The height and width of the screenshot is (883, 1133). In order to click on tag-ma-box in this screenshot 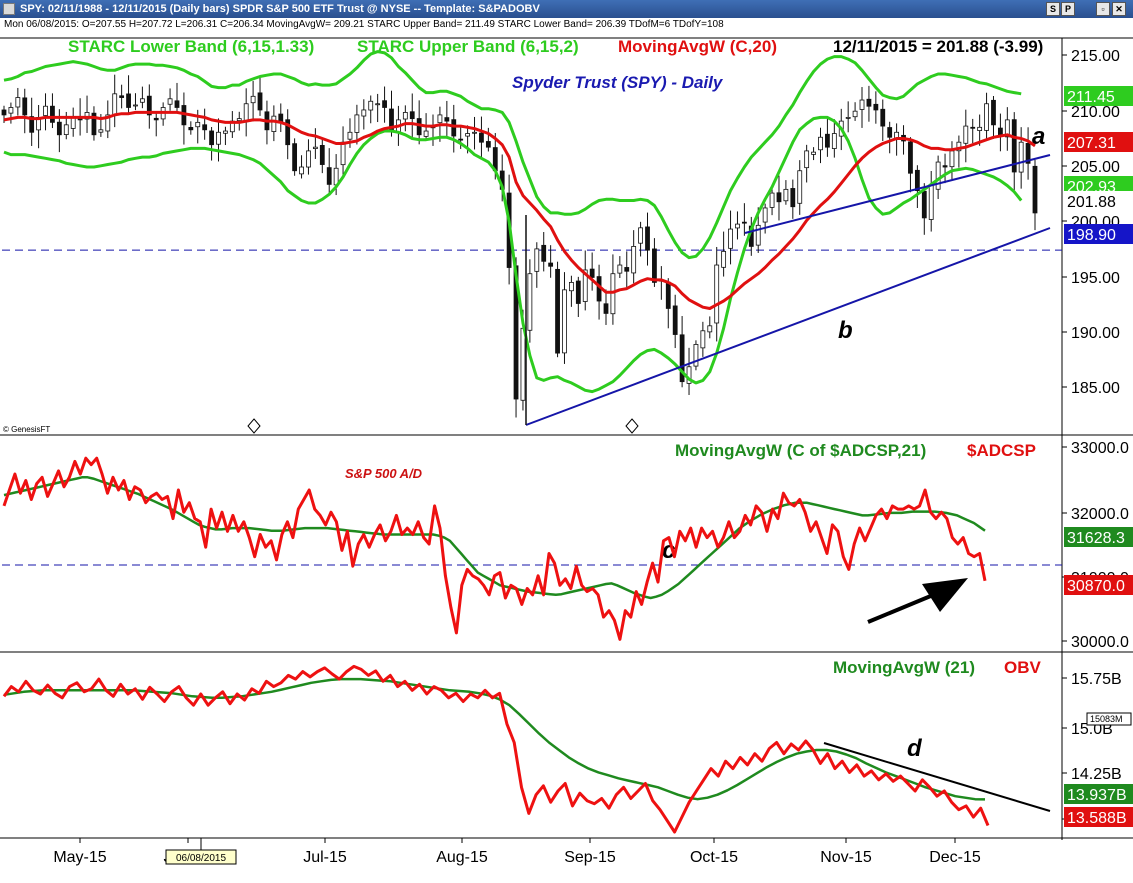, I will do `click(1098, 142)`.